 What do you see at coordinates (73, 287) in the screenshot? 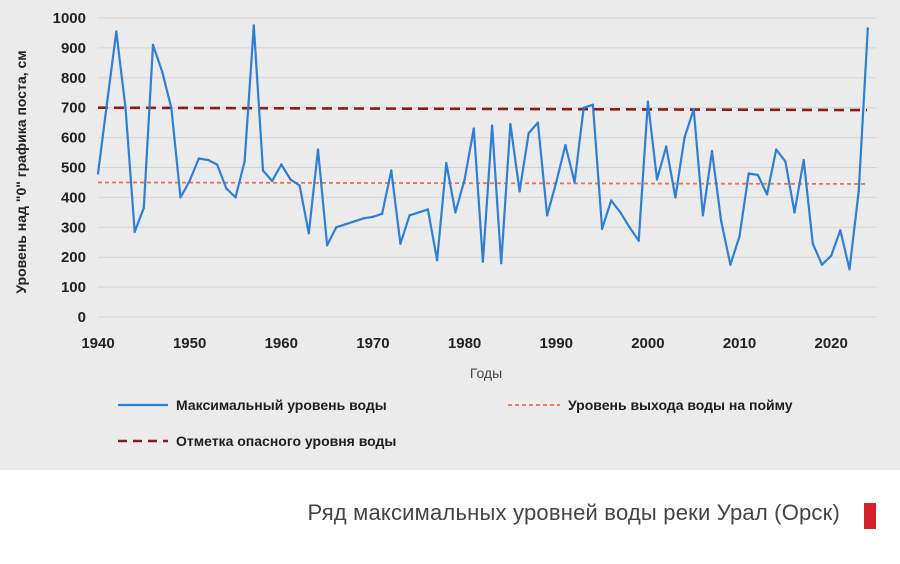
I see `y-tick-label: 100` at bounding box center [73, 287].